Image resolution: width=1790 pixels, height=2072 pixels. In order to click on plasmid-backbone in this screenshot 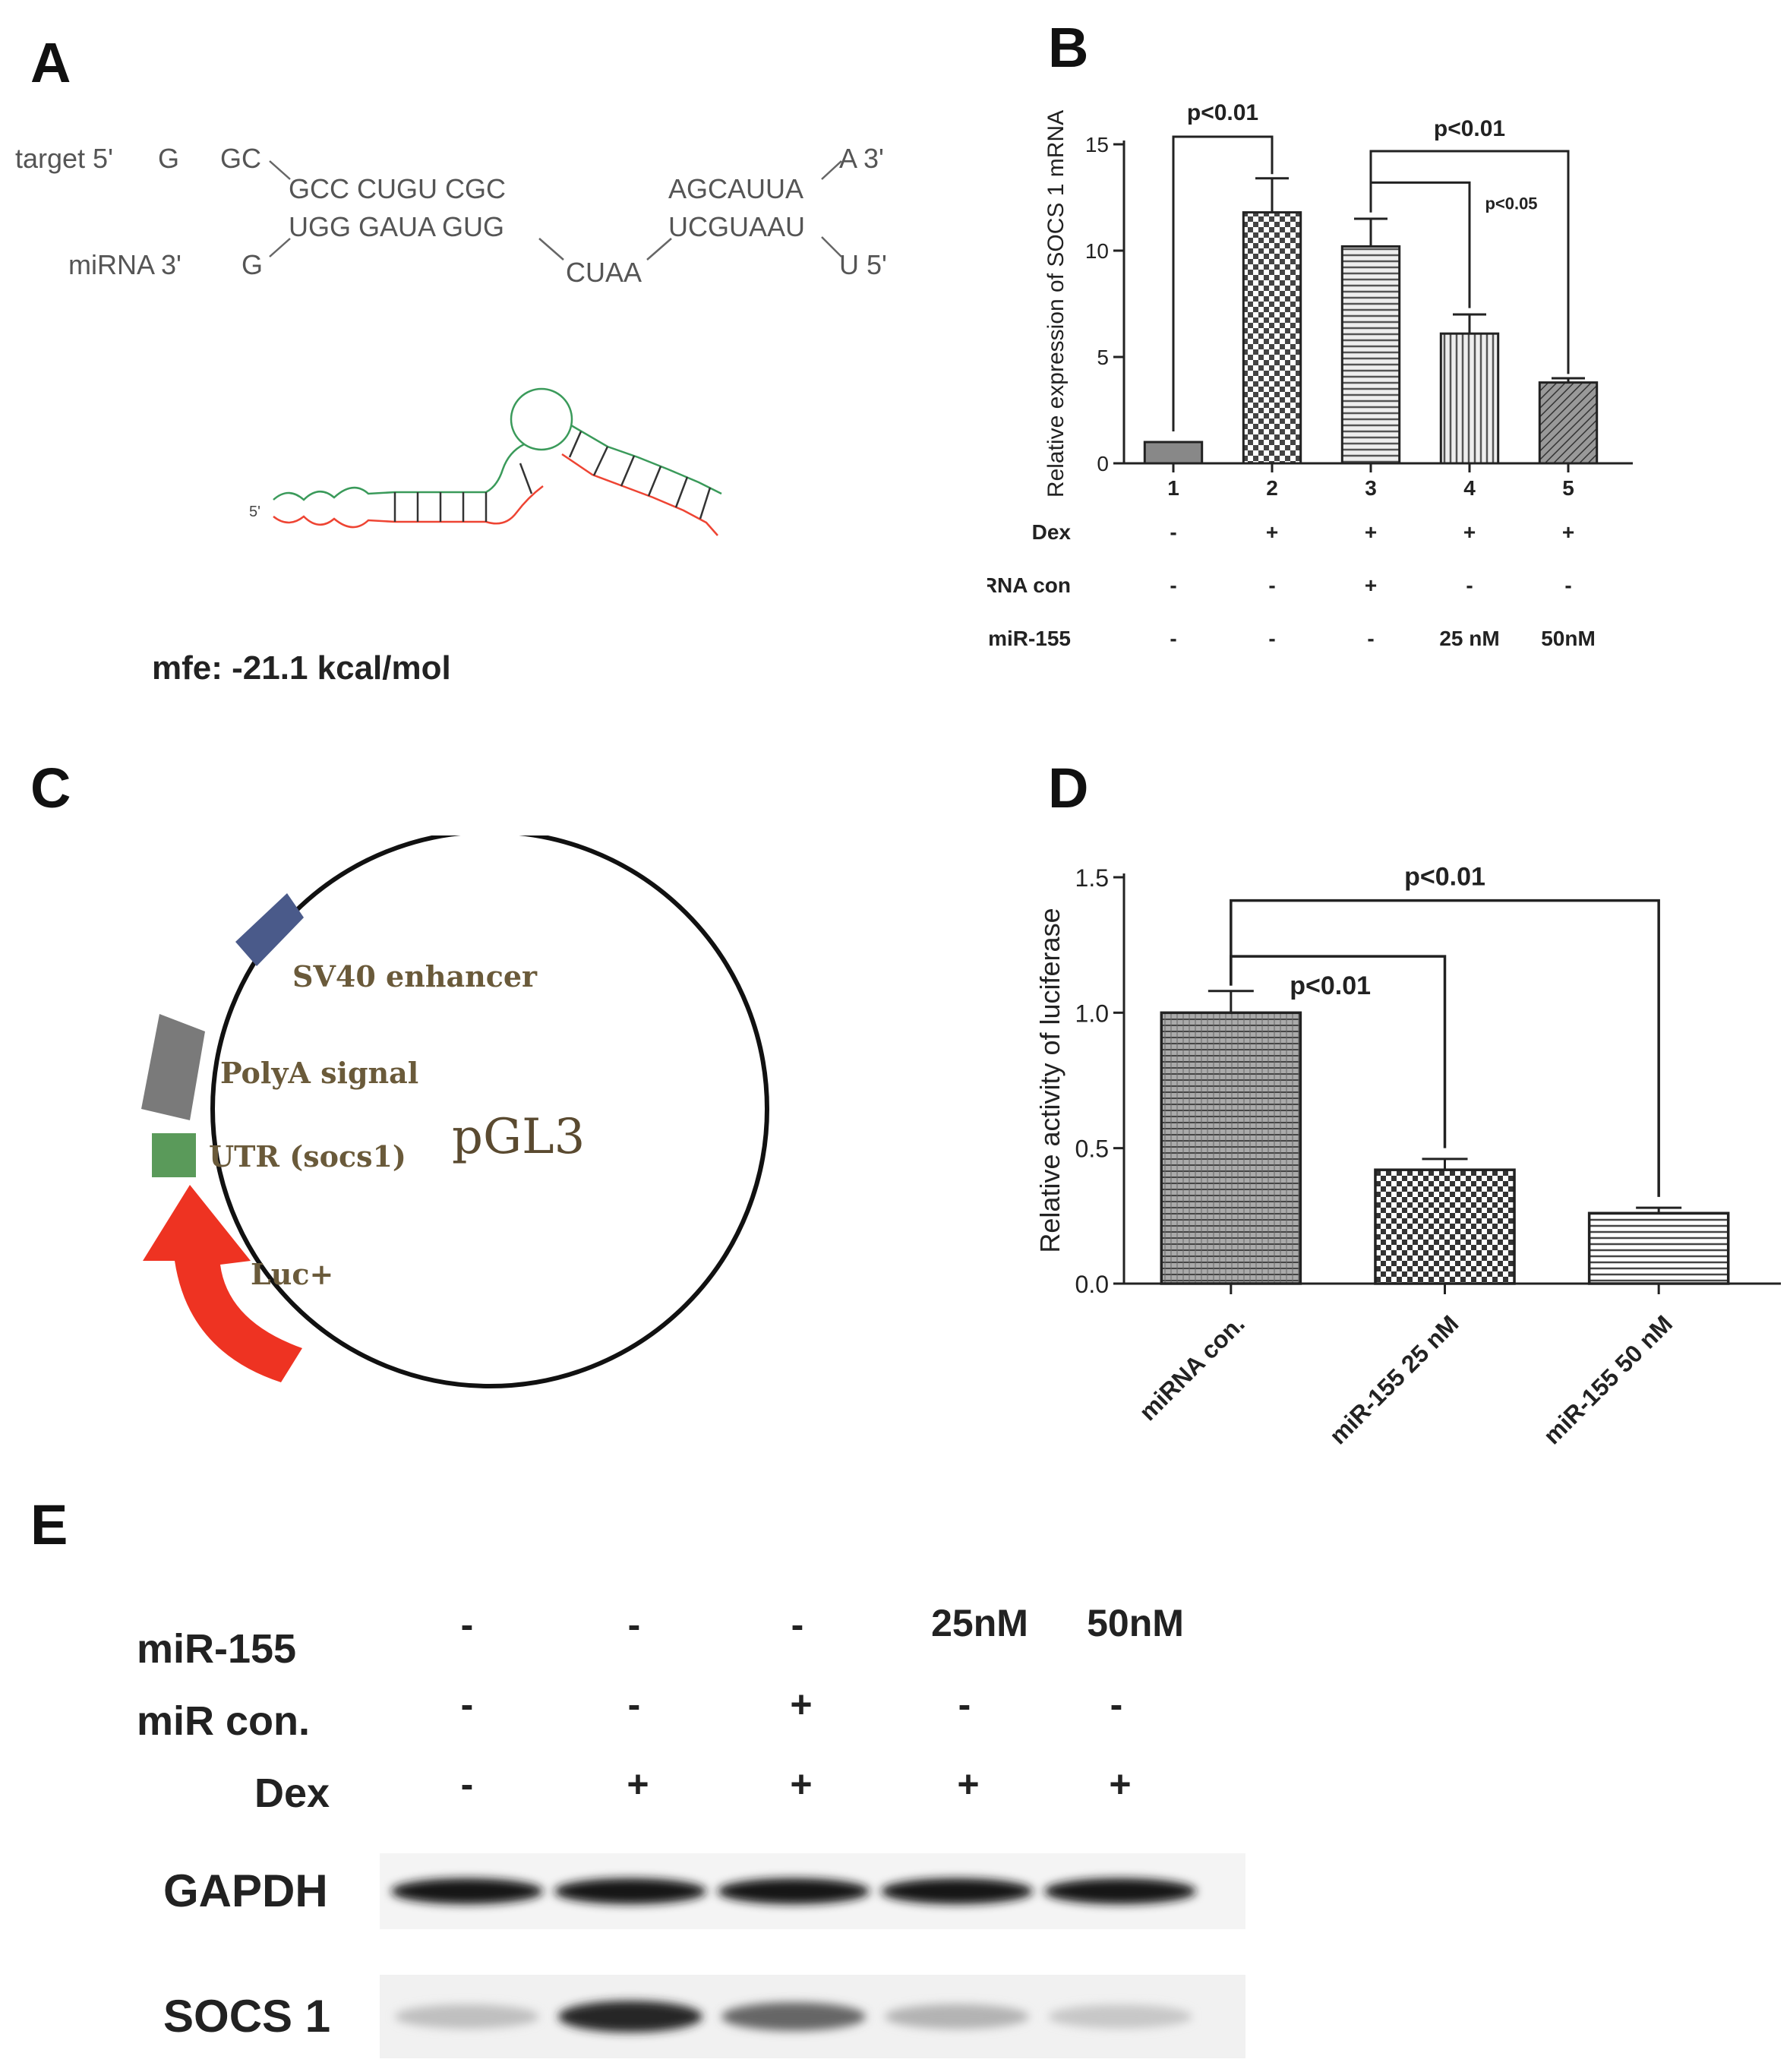, I will do `click(489, 1111)`.